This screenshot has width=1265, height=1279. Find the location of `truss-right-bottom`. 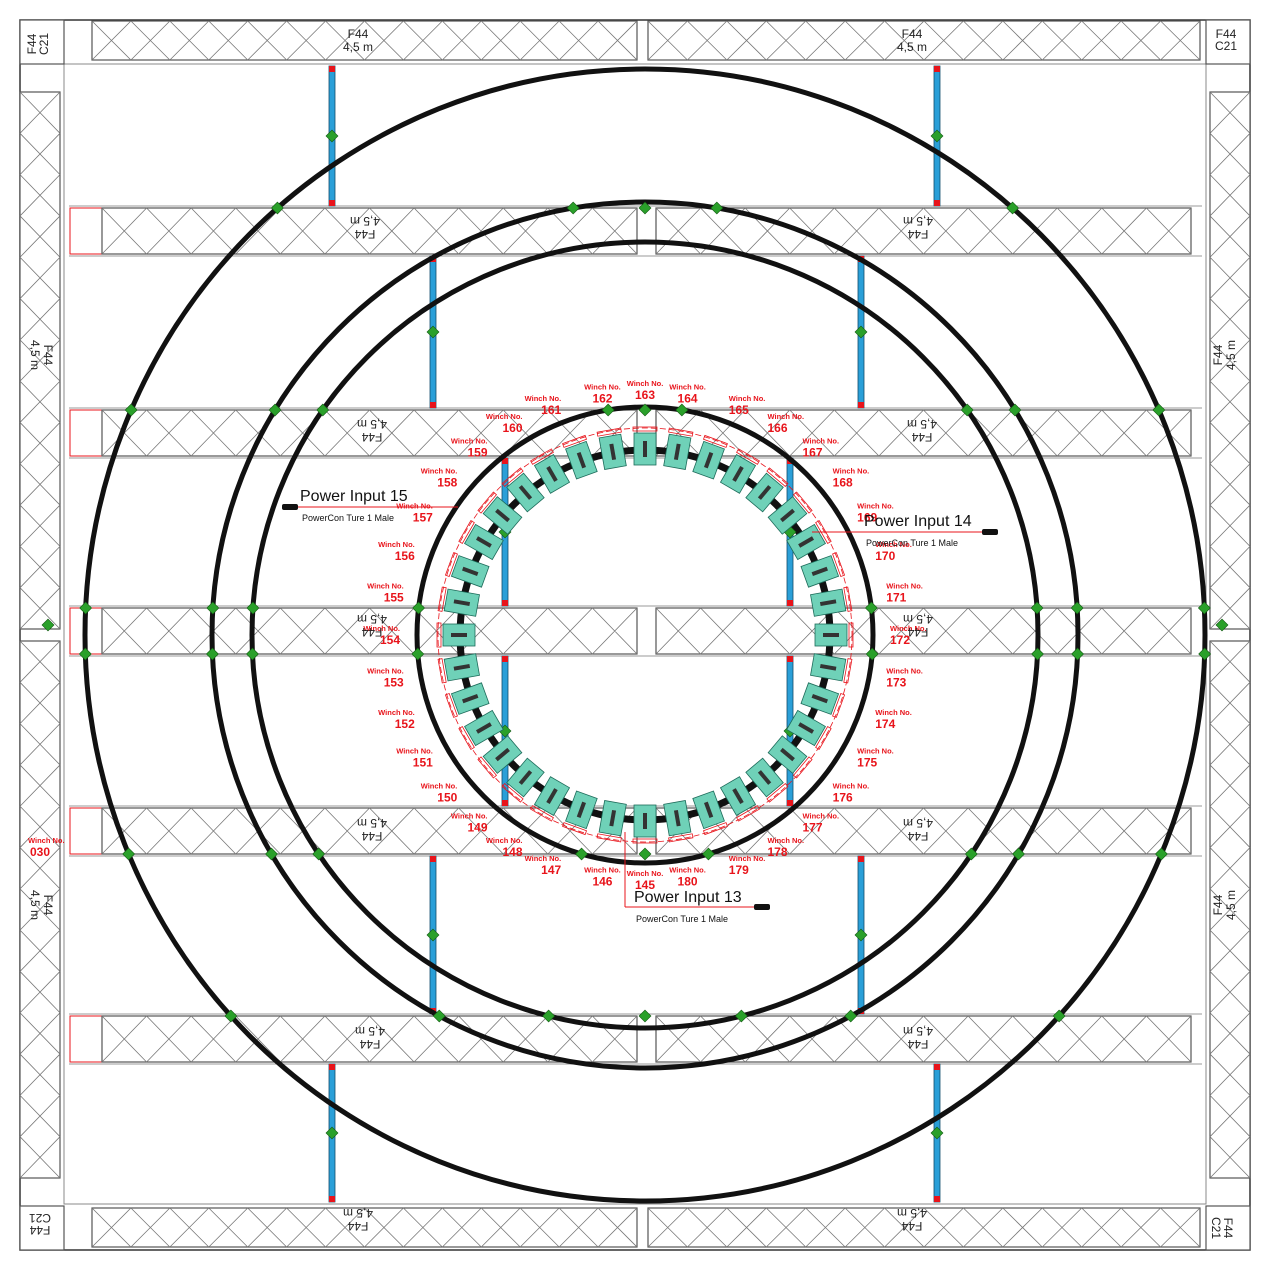

truss-right-bottom is located at coordinates (1230, 909).